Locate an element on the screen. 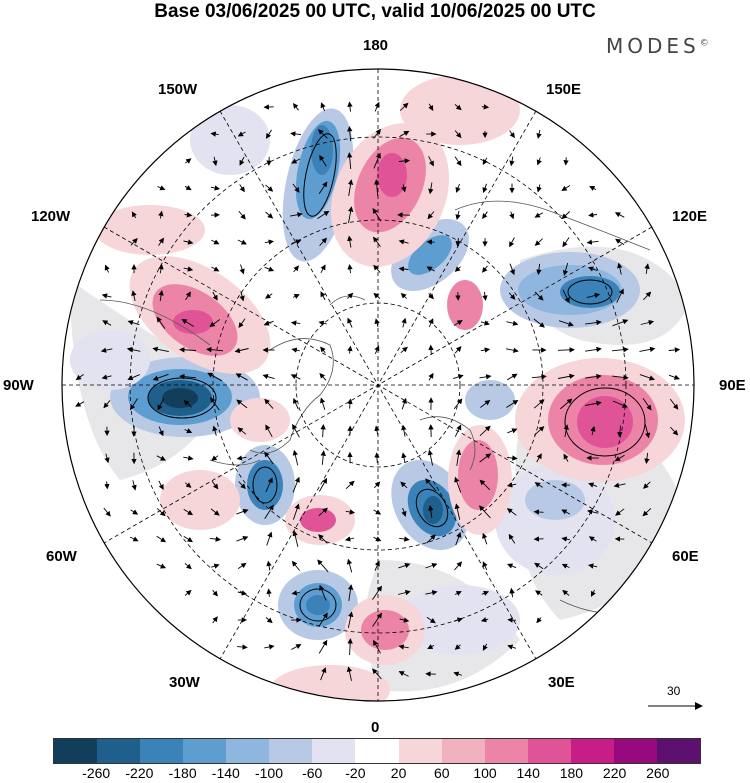 The image size is (750, 783). lon-label-150e: 150E is located at coordinates (564, 89).